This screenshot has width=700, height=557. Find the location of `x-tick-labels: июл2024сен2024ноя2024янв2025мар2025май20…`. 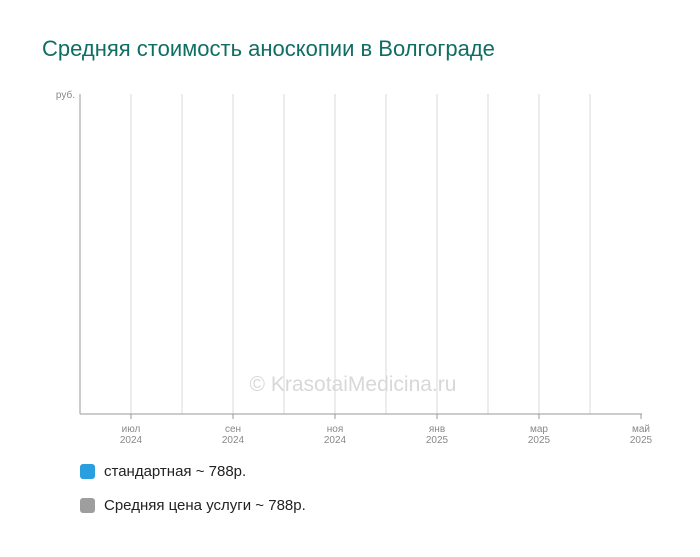

x-tick-labels: июл2024сен2024ноя2024янв2025мар2025май20… is located at coordinates (386, 430).